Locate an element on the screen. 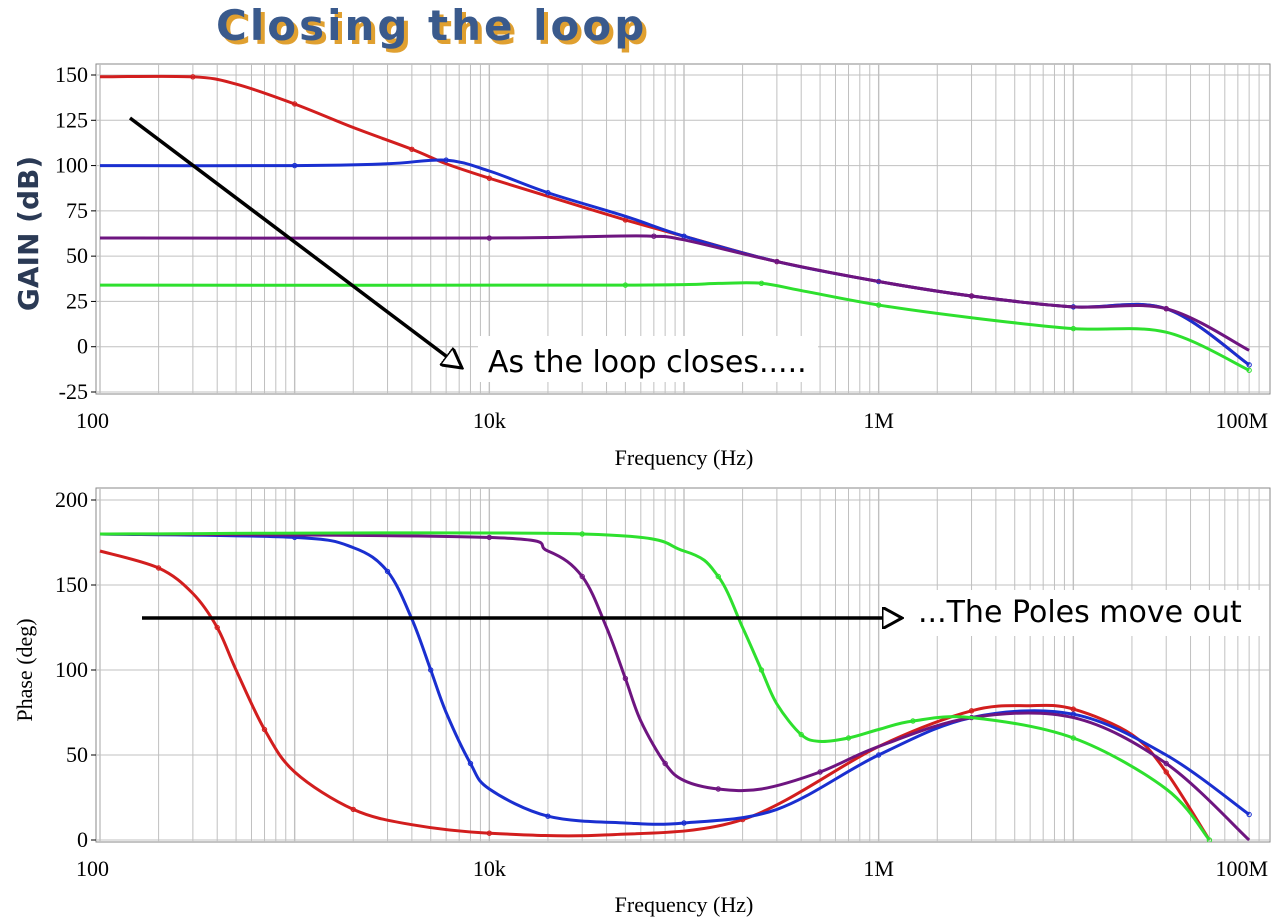 This screenshot has height=918, width=1280. chart-title: Closing the loop Closing the loop is located at coordinates (433, 27).